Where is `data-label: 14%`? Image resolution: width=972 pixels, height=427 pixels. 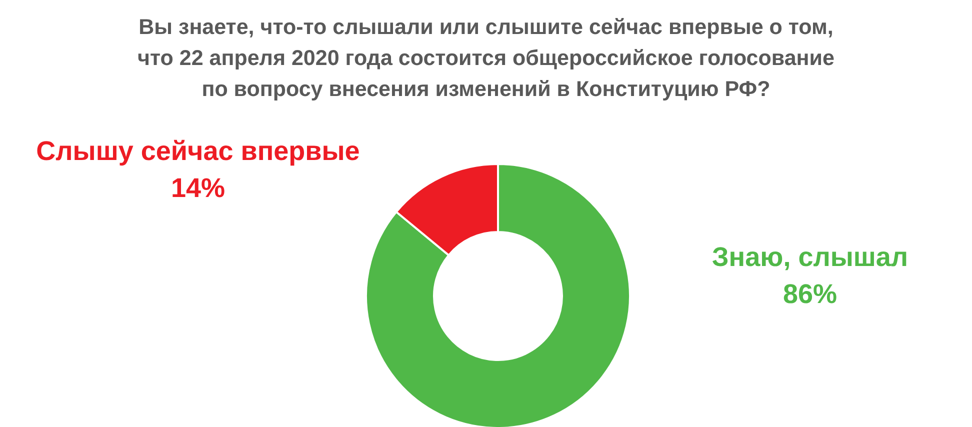
data-label: 14% is located at coordinates (198, 188).